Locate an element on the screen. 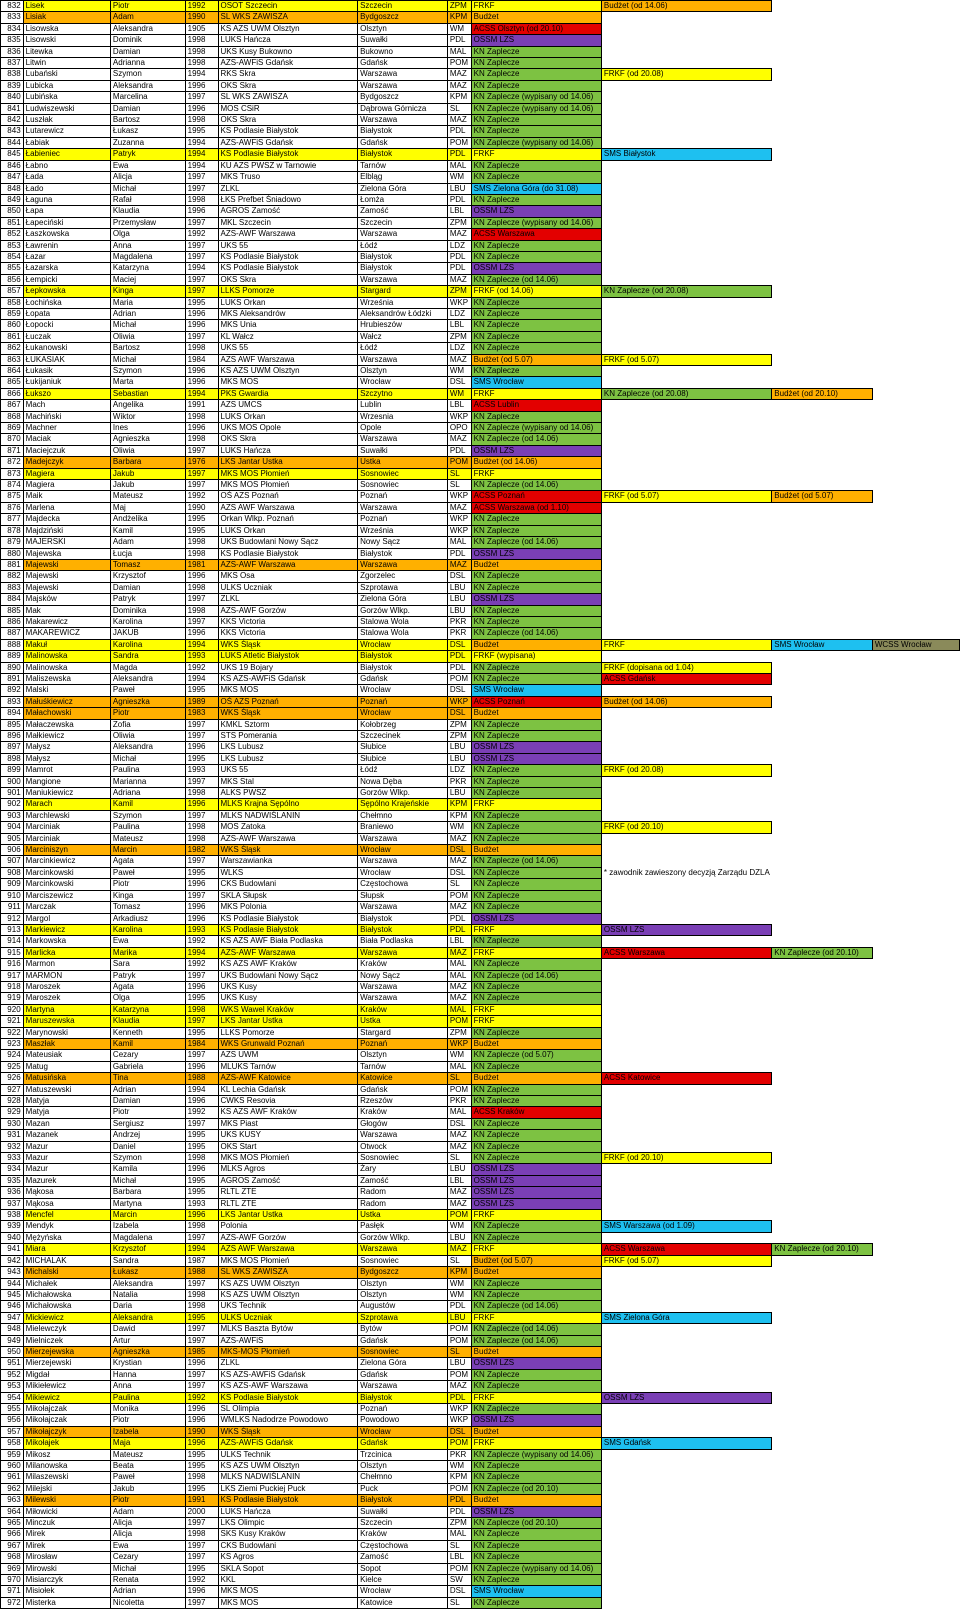 The height and width of the screenshot is (1610, 960). cell-birth-year: 1988 is located at coordinates (201, 1078).